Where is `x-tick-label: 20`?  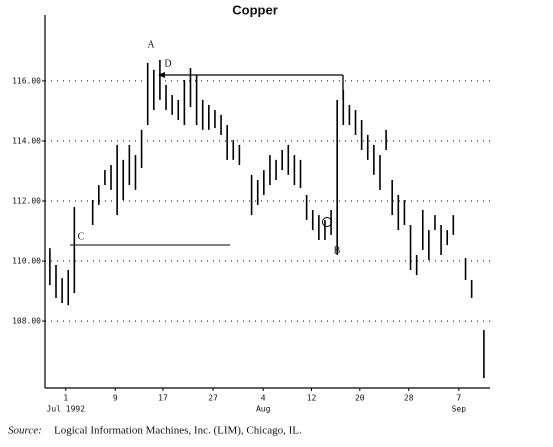
x-tick-label: 20 is located at coordinates (360, 398).